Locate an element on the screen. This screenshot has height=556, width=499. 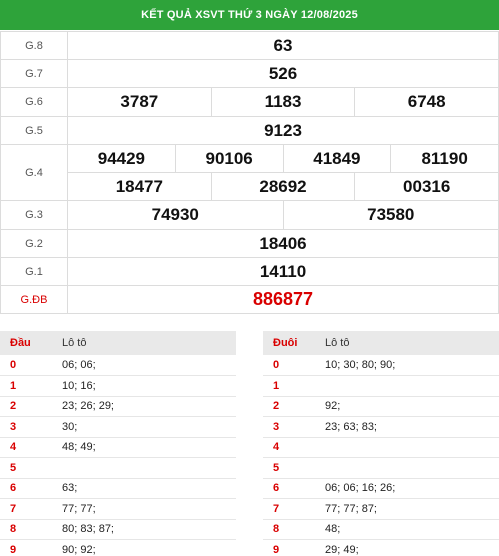
prize-row-g2: G.2 18406 is located at coordinates (249, 243).